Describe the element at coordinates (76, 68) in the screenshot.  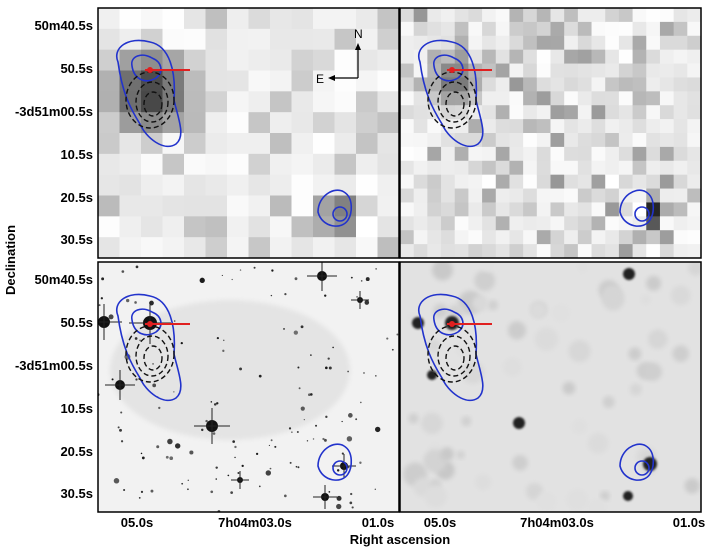
I see `y-tick-label: 50.5s` at that location.